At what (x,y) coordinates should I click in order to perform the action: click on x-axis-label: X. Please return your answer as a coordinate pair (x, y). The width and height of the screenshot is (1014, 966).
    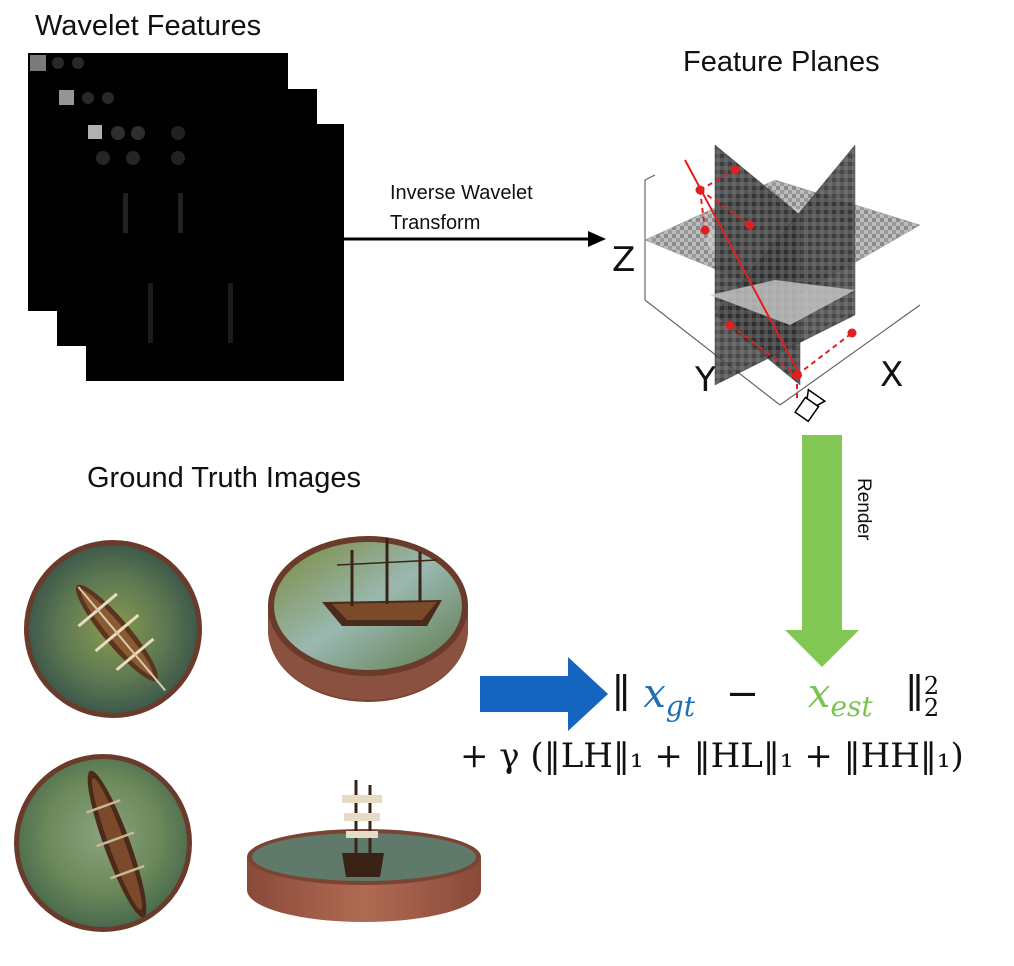
    Looking at the image, I should click on (892, 375).